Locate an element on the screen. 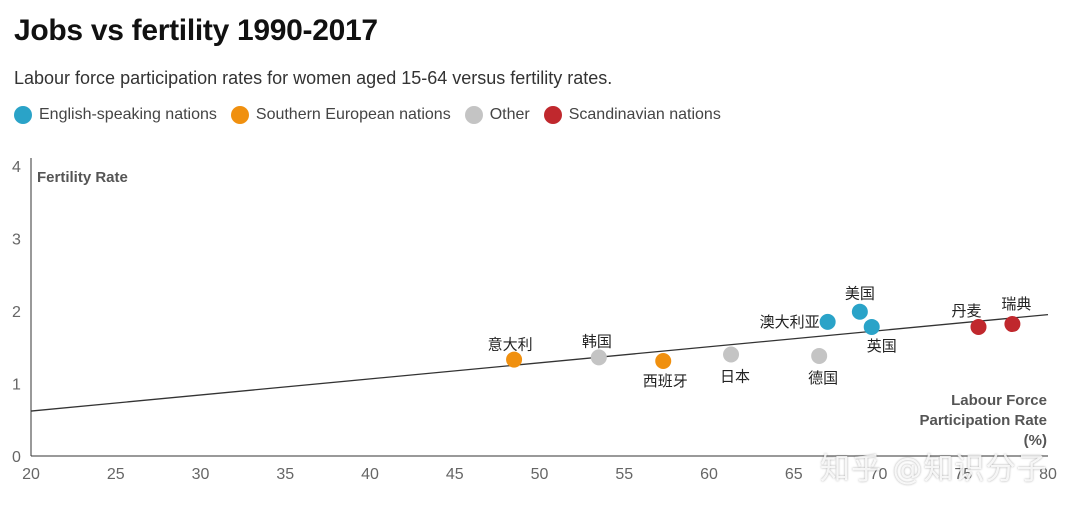 The width and height of the screenshot is (1080, 505). point-label: 丹麦 is located at coordinates (966, 311).